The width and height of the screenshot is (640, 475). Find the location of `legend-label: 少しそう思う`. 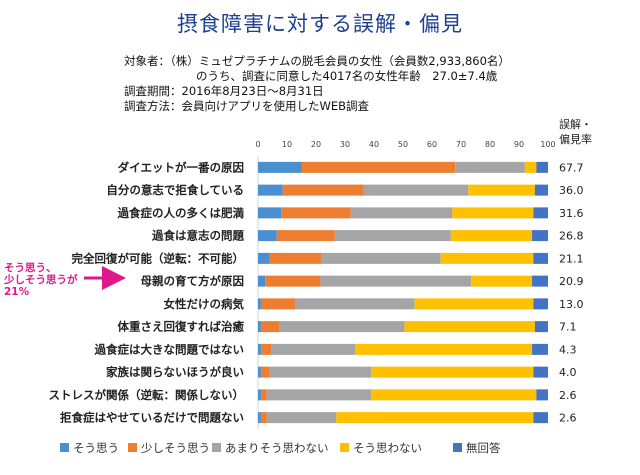

legend-label: 少しそう思う is located at coordinates (175, 448).